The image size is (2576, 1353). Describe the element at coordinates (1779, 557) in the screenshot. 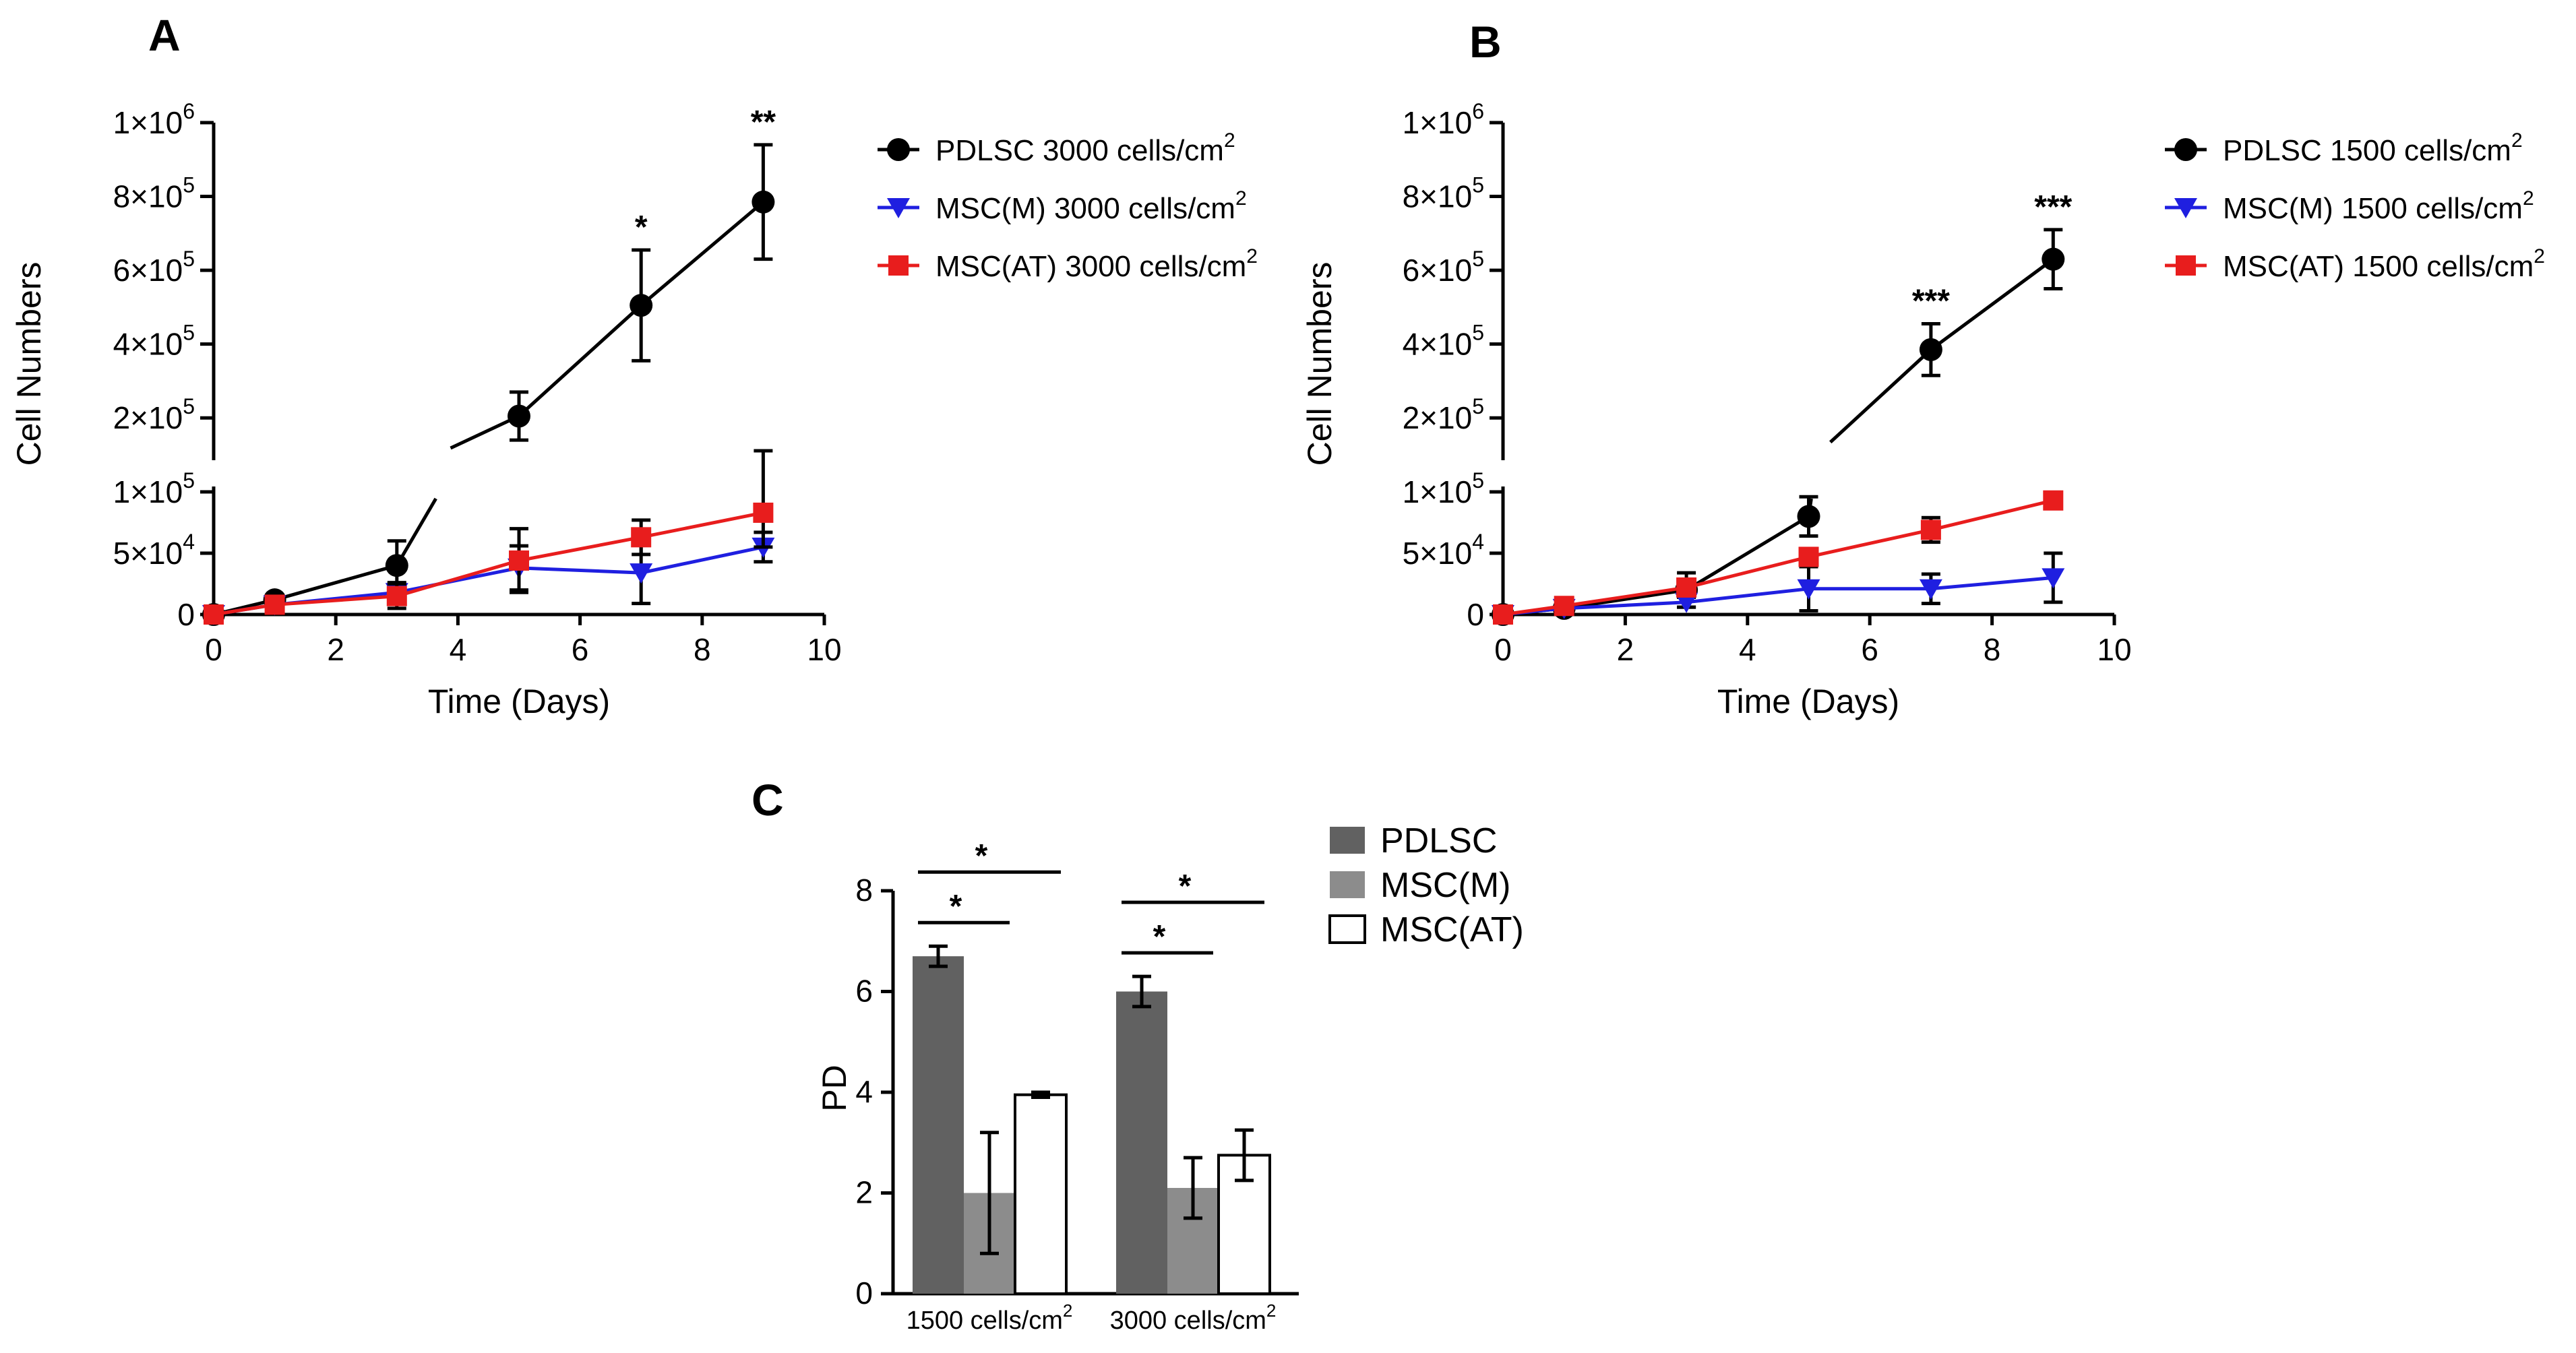

I see `series-square` at that location.